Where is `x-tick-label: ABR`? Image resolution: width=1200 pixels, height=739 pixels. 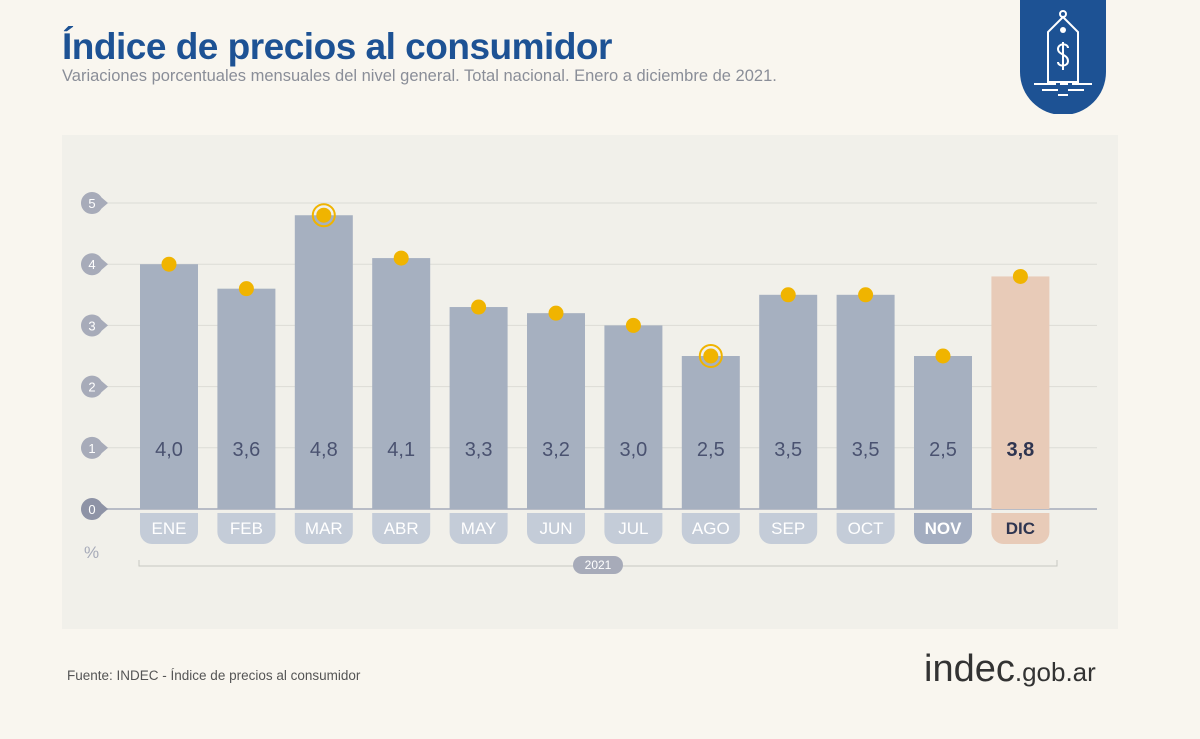 x-tick-label: ABR is located at coordinates (401, 528).